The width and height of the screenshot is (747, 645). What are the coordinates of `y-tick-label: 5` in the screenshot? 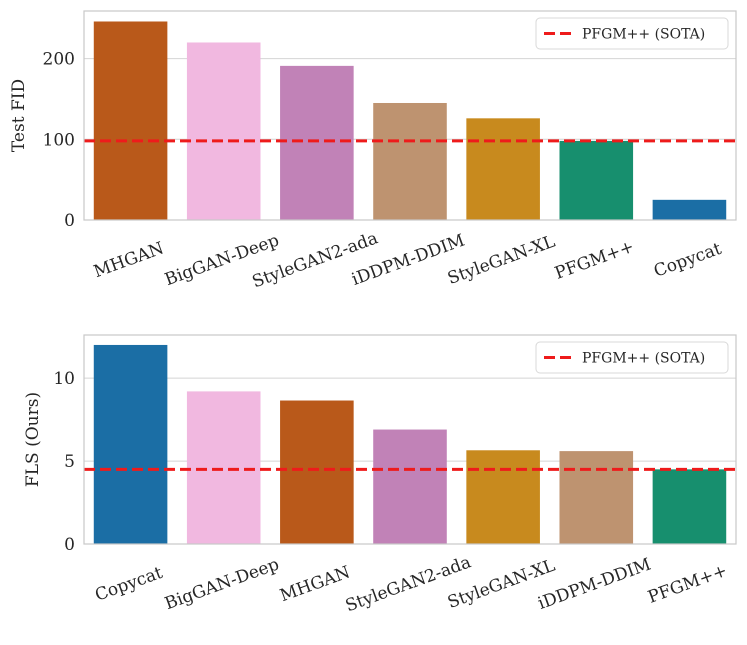 It's located at (69, 462).